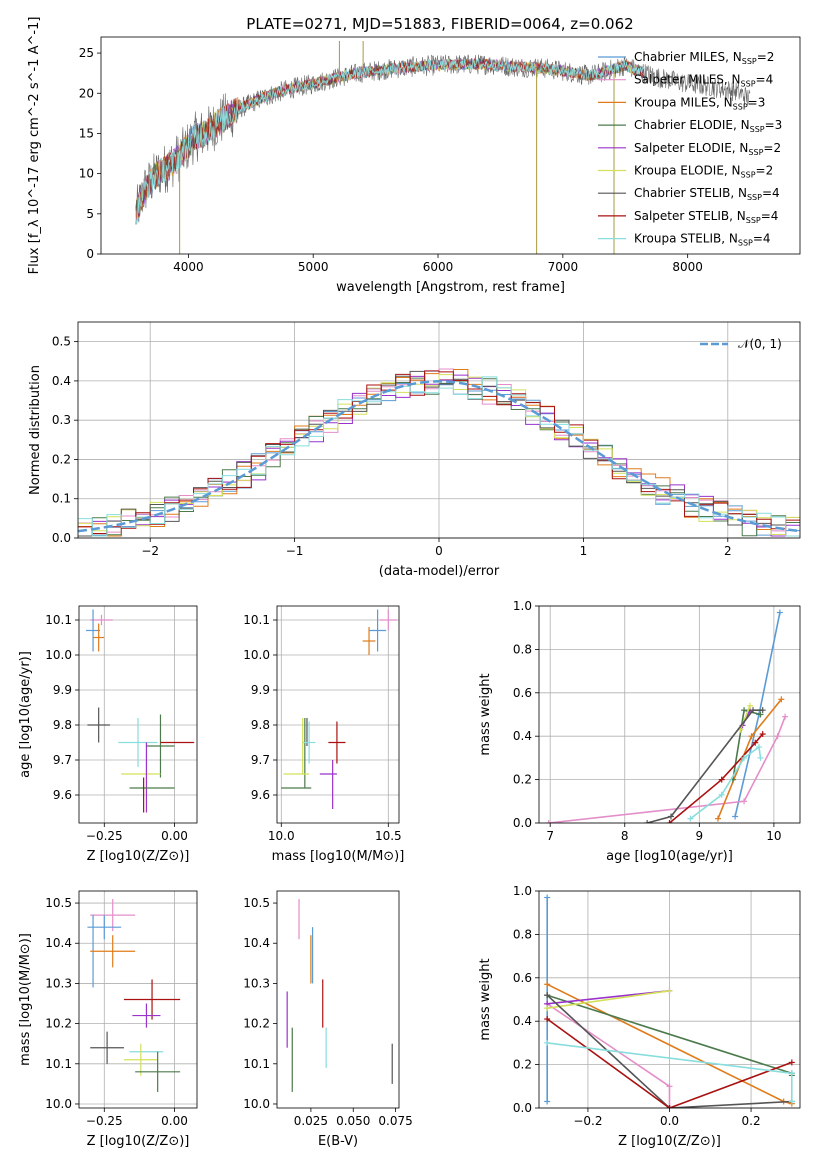  What do you see at coordinates (438, 267) in the screenshot?
I see `x-tick-label: 6000` at bounding box center [438, 267].